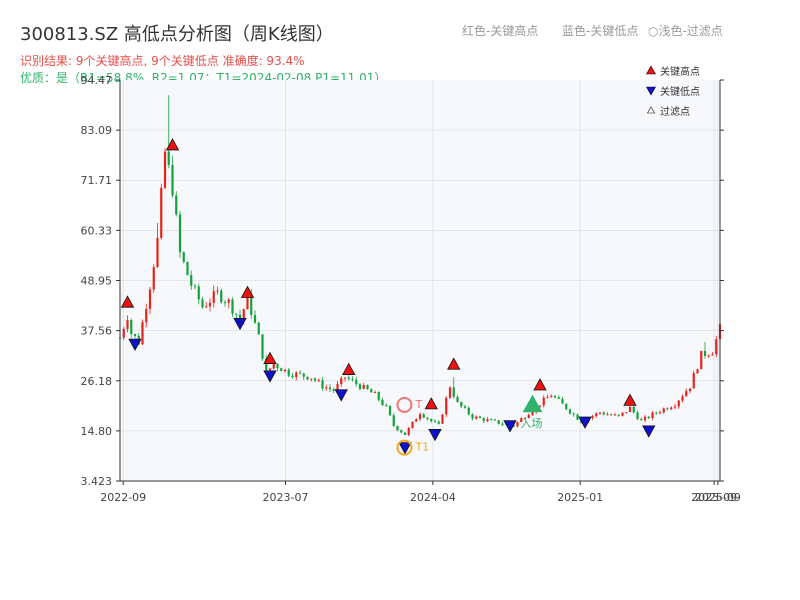  What do you see at coordinates (97, 280) in the screenshot?
I see `y-tick-label: 48.95` at bounding box center [97, 280].